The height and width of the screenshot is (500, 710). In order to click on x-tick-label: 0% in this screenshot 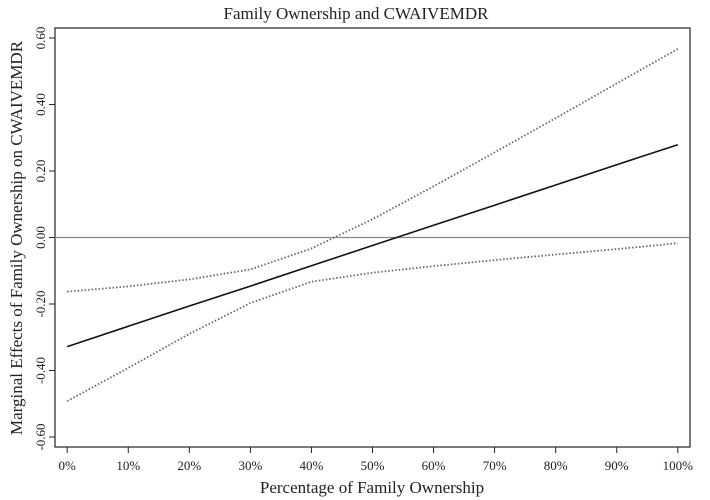, I will do `click(68, 465)`.